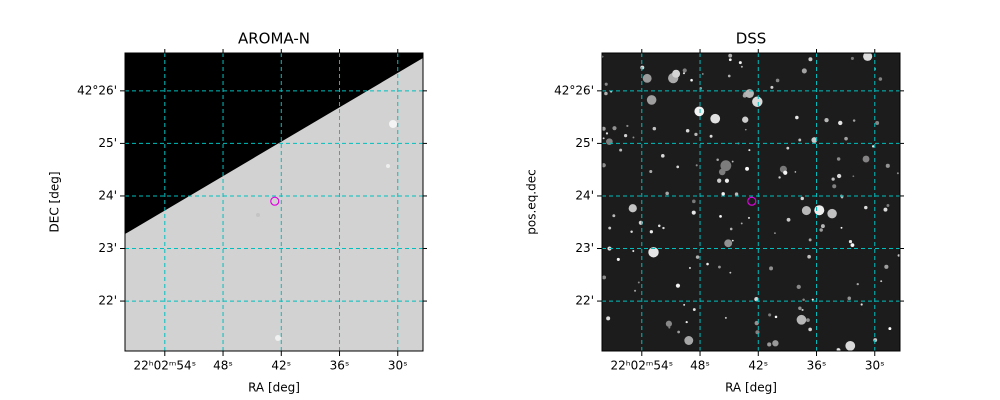 The width and height of the screenshot is (1000, 400). I want to click on x-axis-label: RA [deg], so click(751, 388).